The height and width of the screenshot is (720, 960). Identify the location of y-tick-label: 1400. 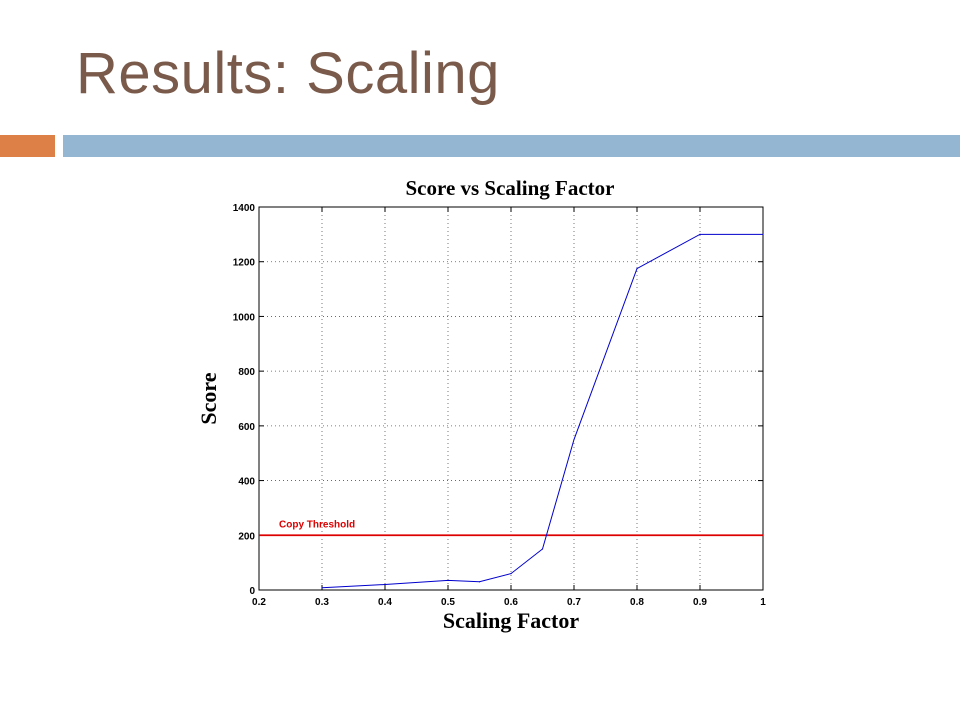
(244, 208).